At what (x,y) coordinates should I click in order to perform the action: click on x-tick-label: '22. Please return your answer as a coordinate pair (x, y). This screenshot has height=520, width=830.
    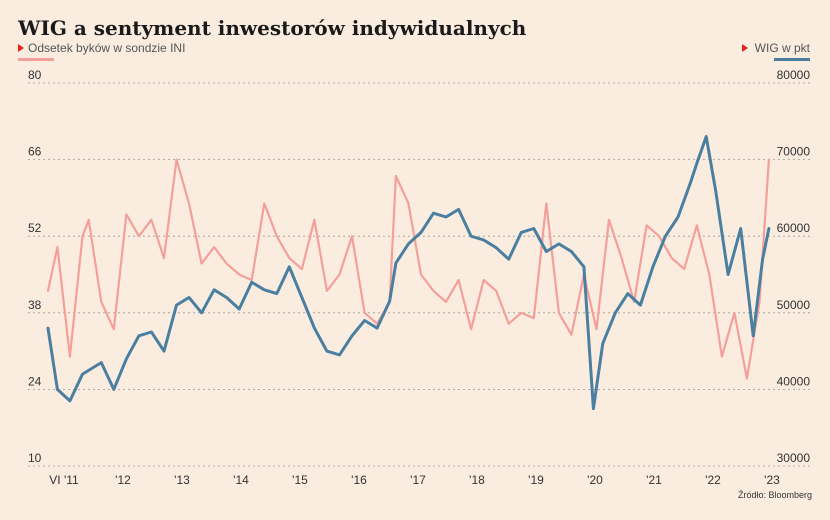
    Looking at the image, I should click on (713, 480).